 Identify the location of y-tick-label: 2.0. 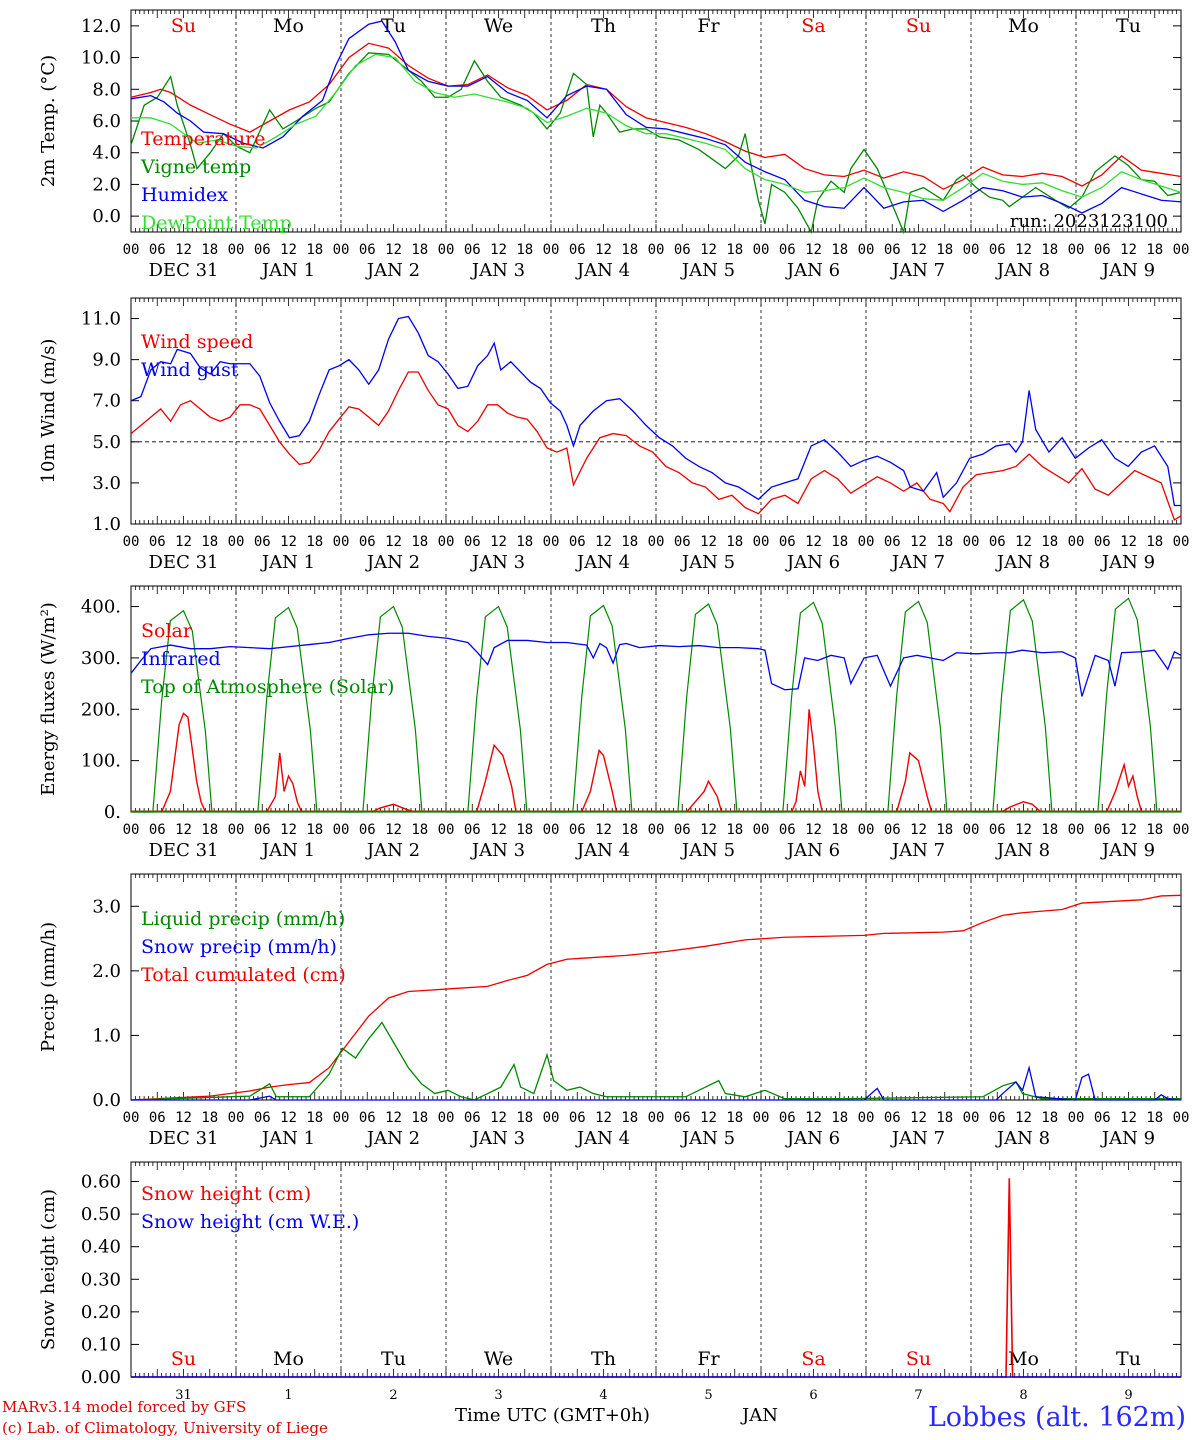
(106, 184).